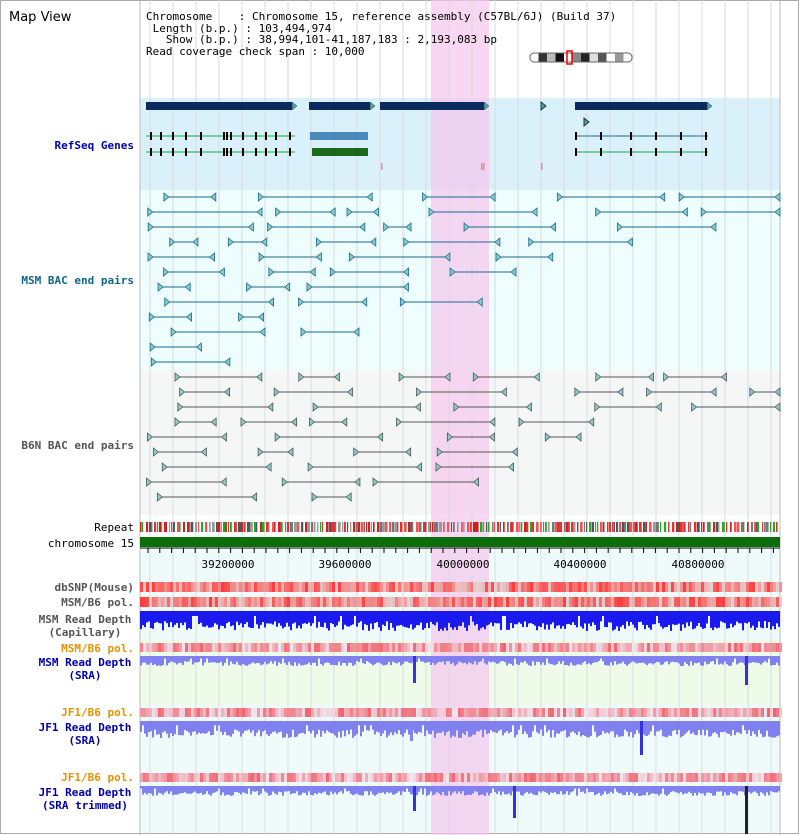 The image size is (800, 835). I want to click on track-label-msm-b6-pol: MSM/B6 pol., so click(97, 602).